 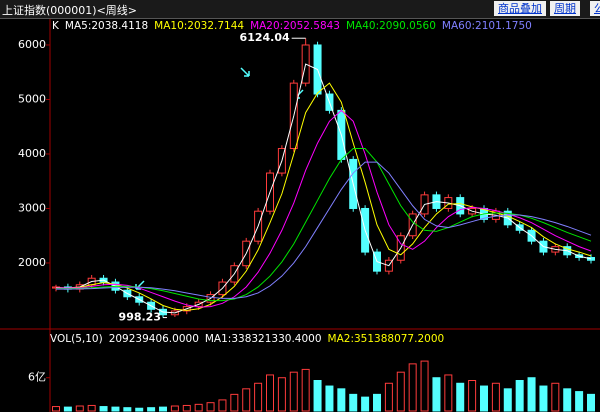 I want to click on period-button: 周期, so click(x=565, y=8).